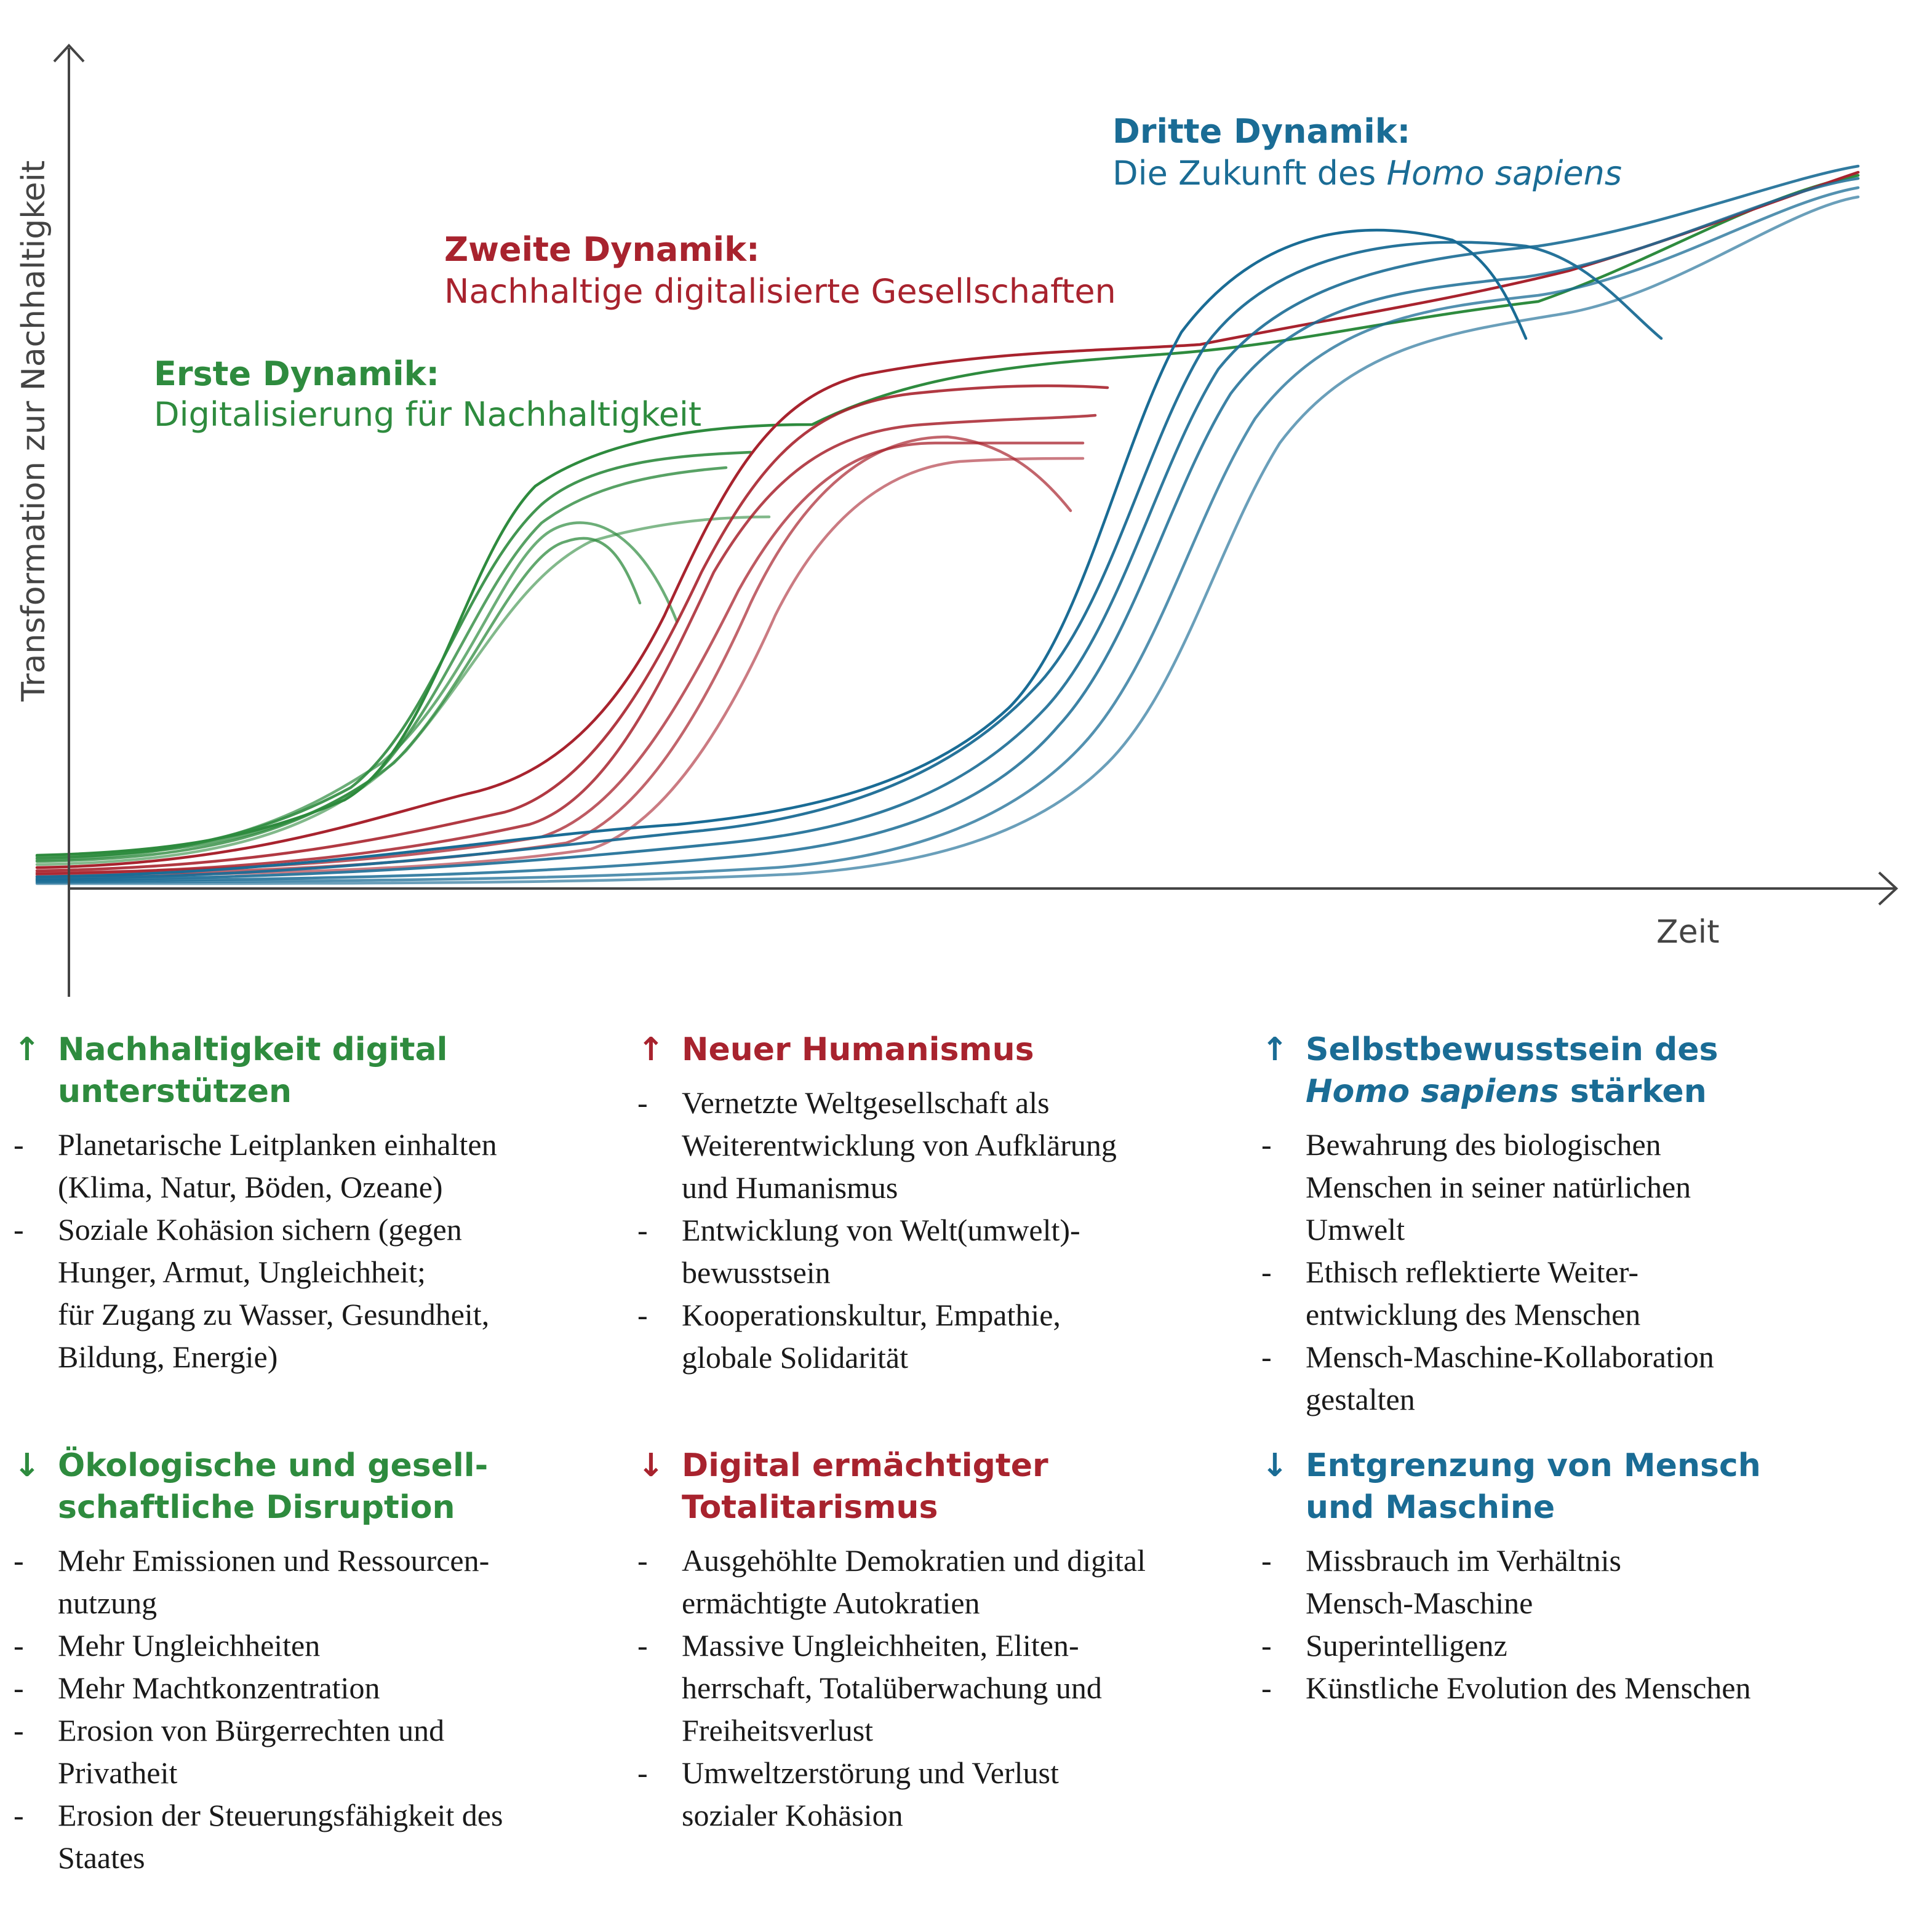  What do you see at coordinates (1562, 1645) in the screenshot?
I see `list-item: - Superintelligenz` at bounding box center [1562, 1645].